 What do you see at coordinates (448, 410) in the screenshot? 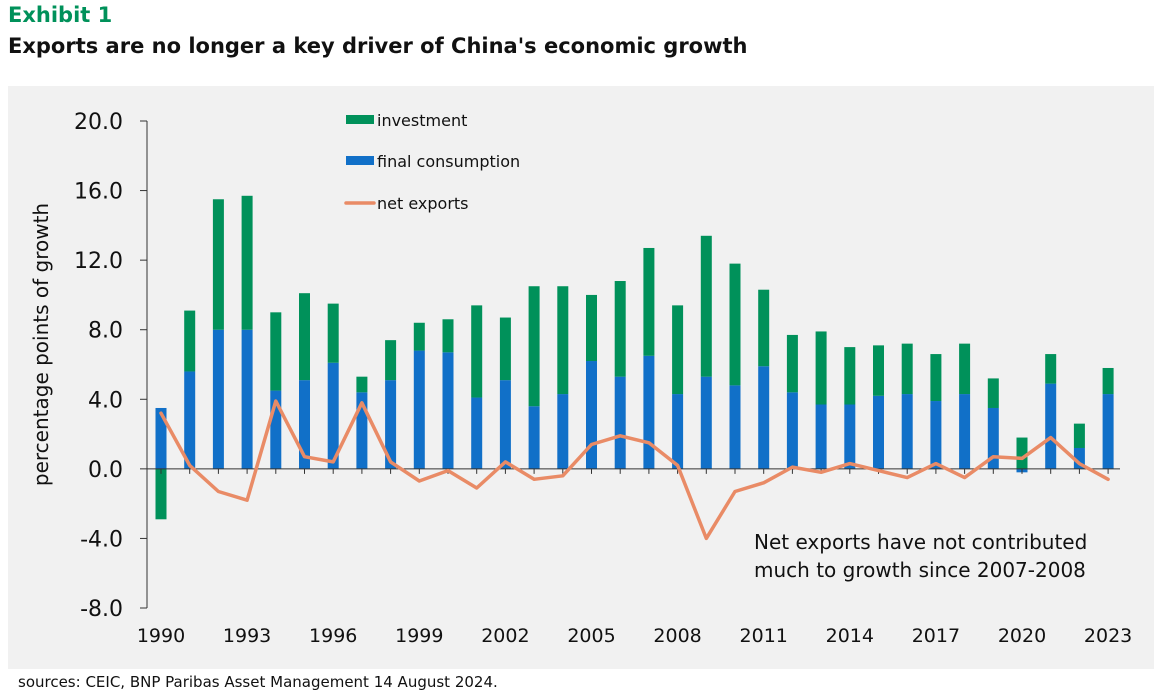
I see `bar-final-consumption-2000` at bounding box center [448, 410].